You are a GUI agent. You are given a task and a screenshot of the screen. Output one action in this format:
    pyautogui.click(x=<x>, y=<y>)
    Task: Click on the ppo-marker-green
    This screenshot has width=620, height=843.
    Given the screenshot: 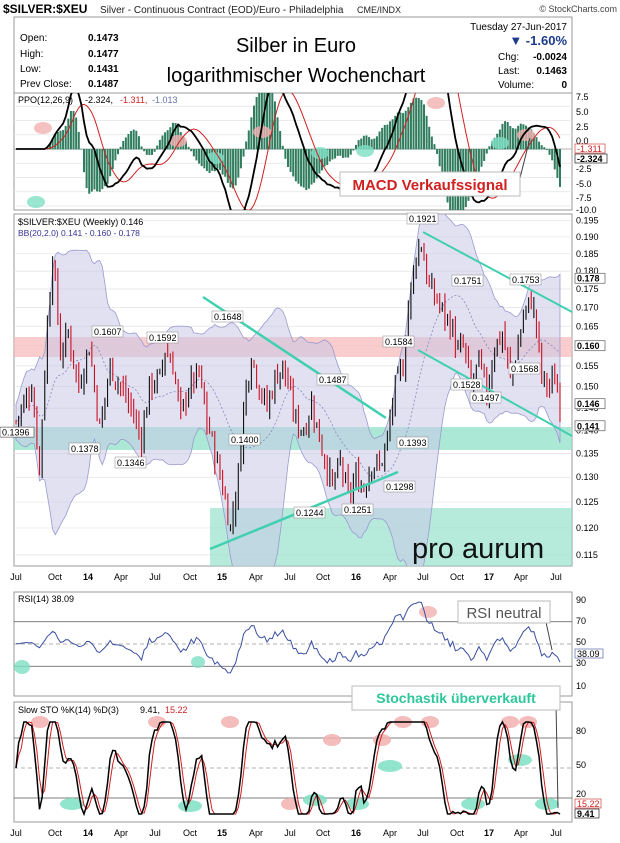 What is the action you would take?
    pyautogui.click(x=500, y=143)
    